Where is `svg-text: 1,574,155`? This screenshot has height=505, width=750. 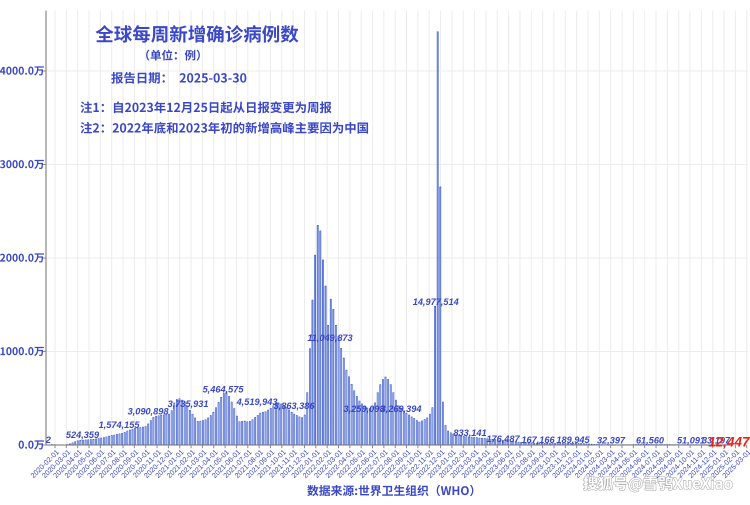
svg-text: 1,574,155 is located at coordinates (120, 425).